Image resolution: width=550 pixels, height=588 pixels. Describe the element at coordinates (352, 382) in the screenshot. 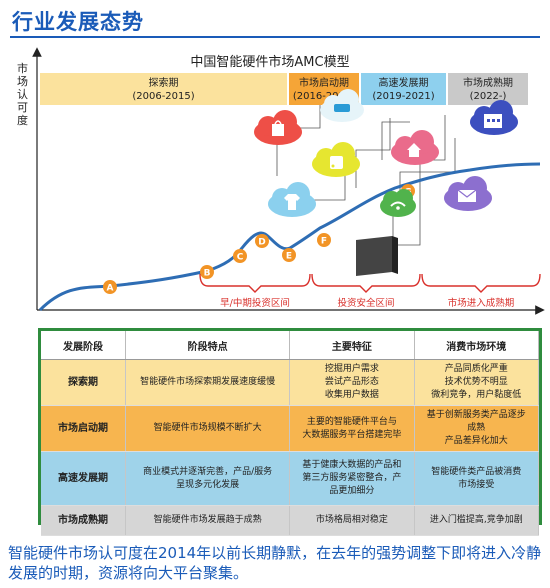

I see `main-feature-cell: 挖掘用户需求 尝试产品形态 收集用户数据` at that location.